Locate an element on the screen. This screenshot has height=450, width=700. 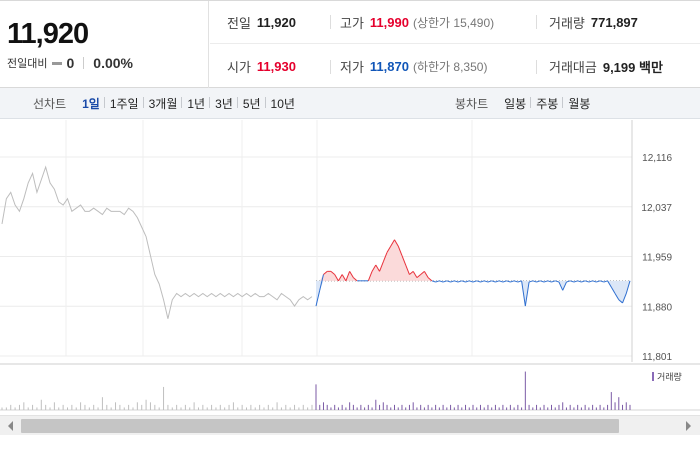
prev-close-cell: 전일 11,920 is located at coordinates (261, 22).